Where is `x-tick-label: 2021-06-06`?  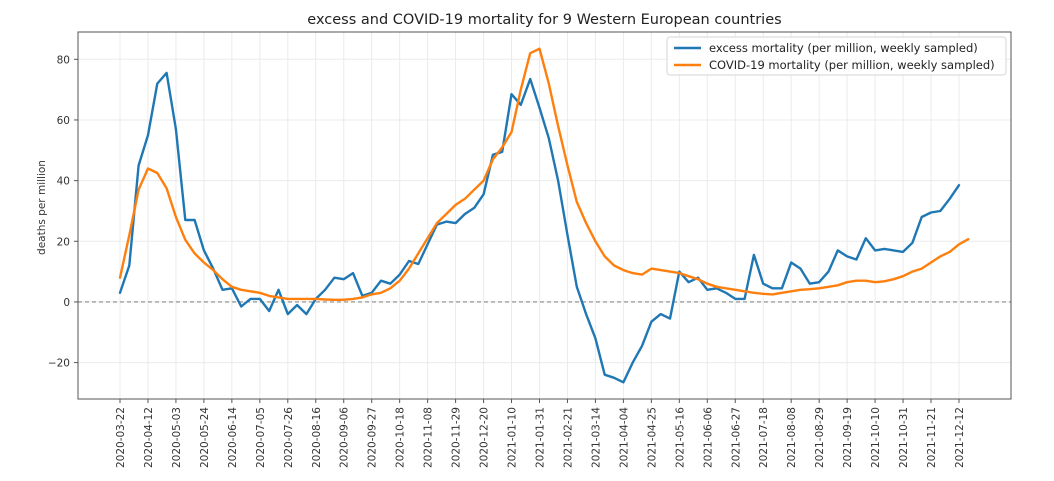
x-tick-label: 2021-06-06 is located at coordinates (708, 437).